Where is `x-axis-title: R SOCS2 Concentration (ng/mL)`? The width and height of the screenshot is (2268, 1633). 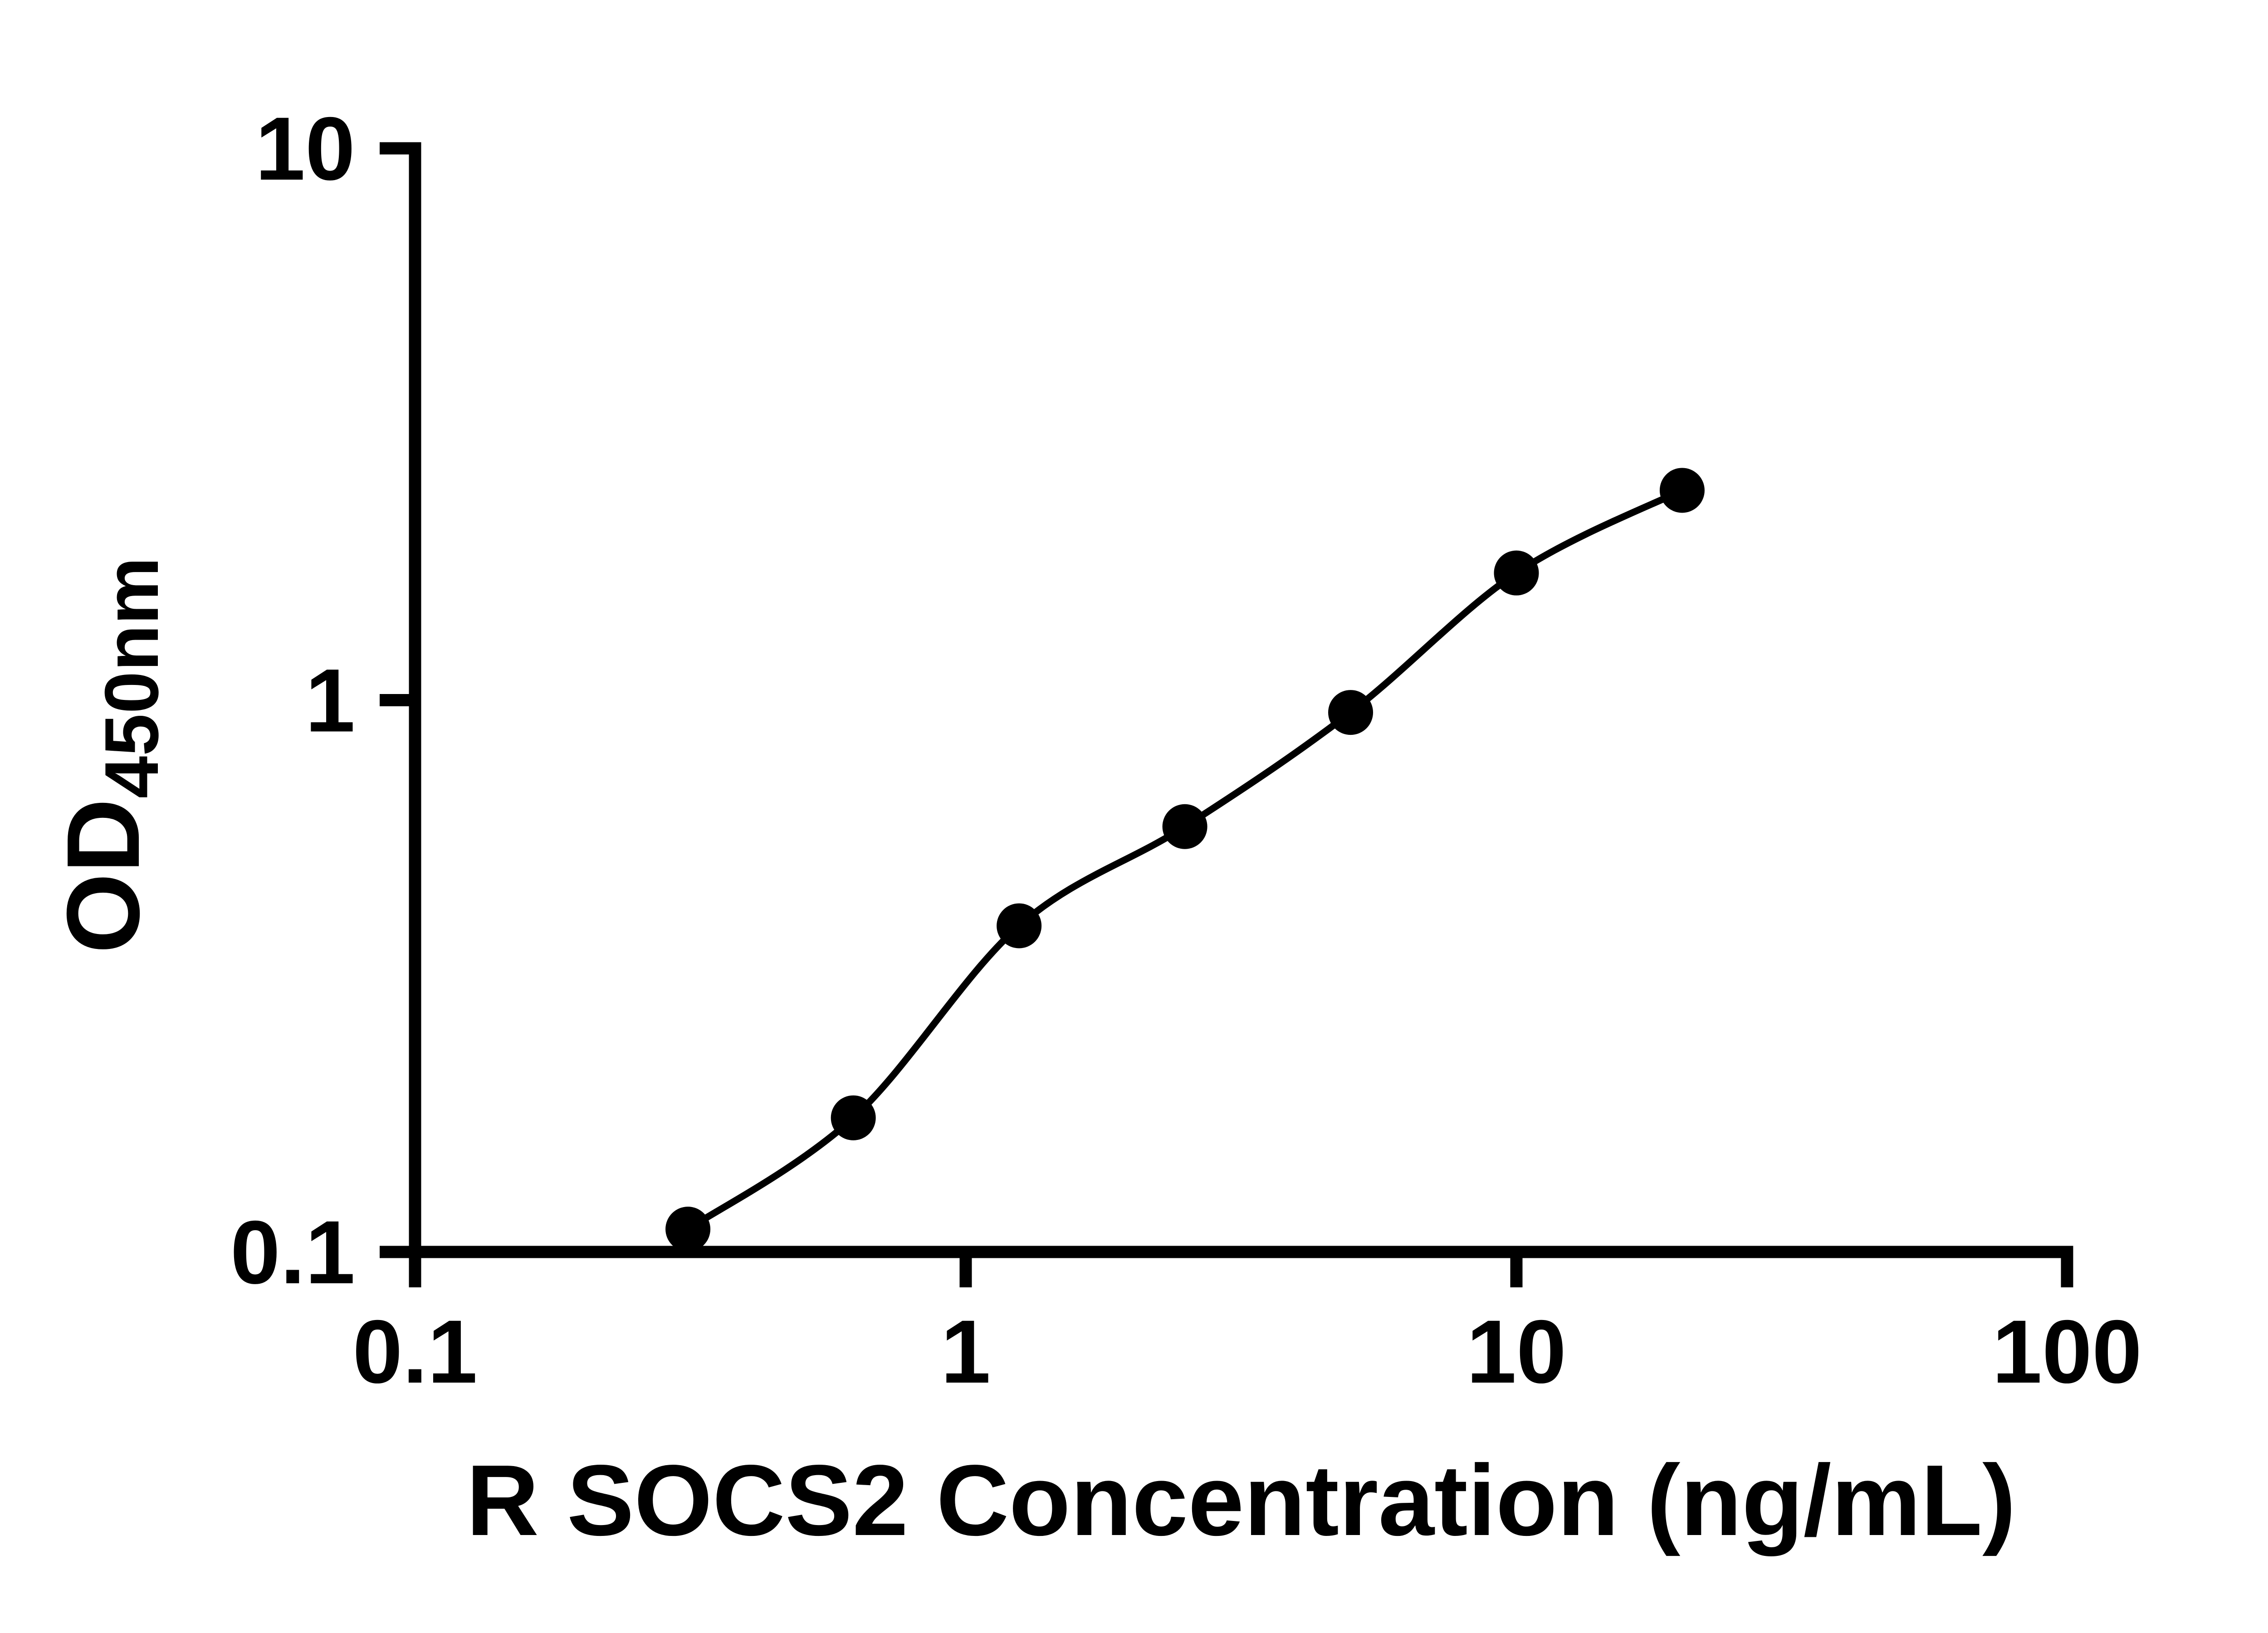
x-axis-title: R SOCS2 Concentration (ng/mL) is located at coordinates (1241, 1500).